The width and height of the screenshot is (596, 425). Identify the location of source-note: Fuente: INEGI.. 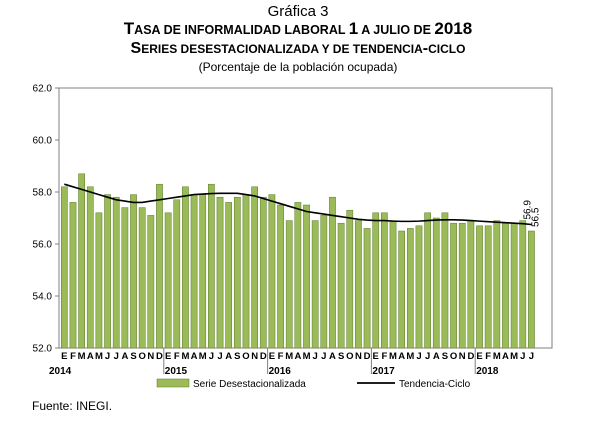
(72, 406).